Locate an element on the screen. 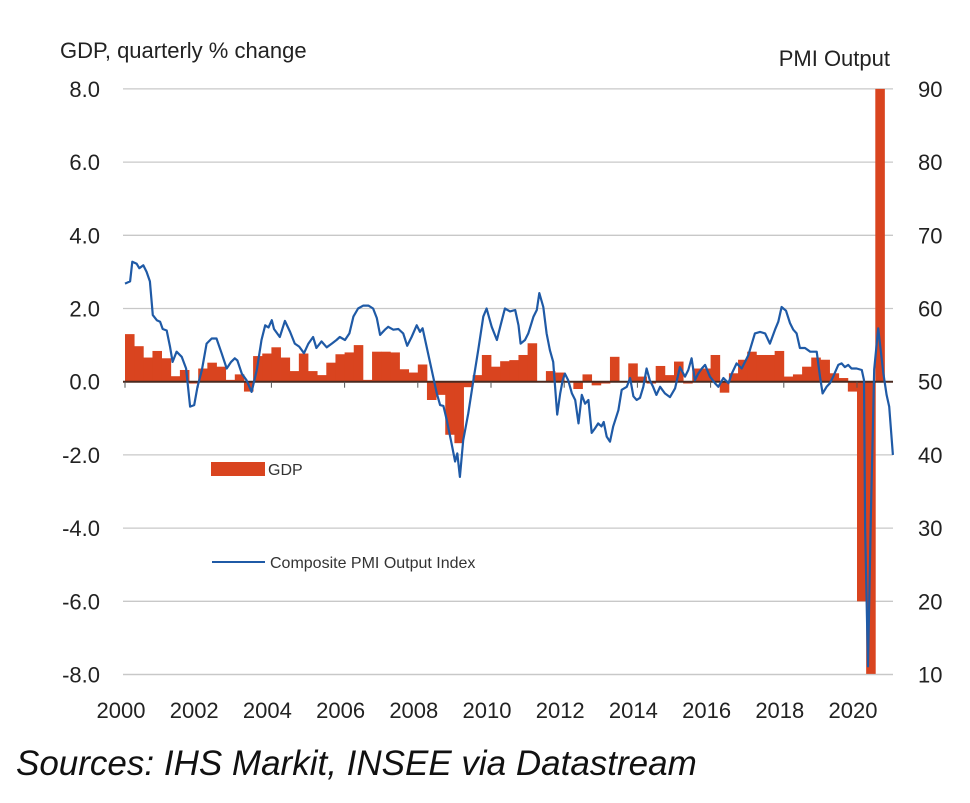 This screenshot has height=803, width=970. left-tick-labels: 8.0 6.0 4.0 2.0 0.0 -2.0 -4.0 -6.0 -8.0 is located at coordinates (81, 382).